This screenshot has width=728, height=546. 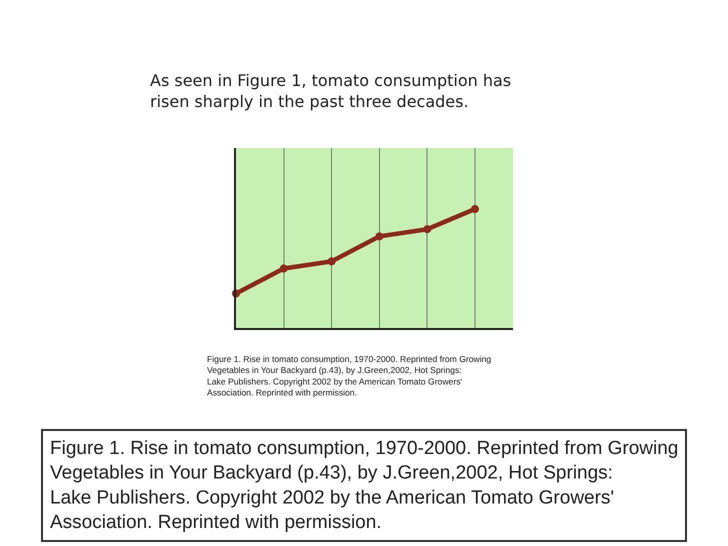 What do you see at coordinates (331, 91) in the screenshot?
I see `chart-title: As seen in Figure 1, tomato consumption has risen sharply in the past three decades.` at bounding box center [331, 91].